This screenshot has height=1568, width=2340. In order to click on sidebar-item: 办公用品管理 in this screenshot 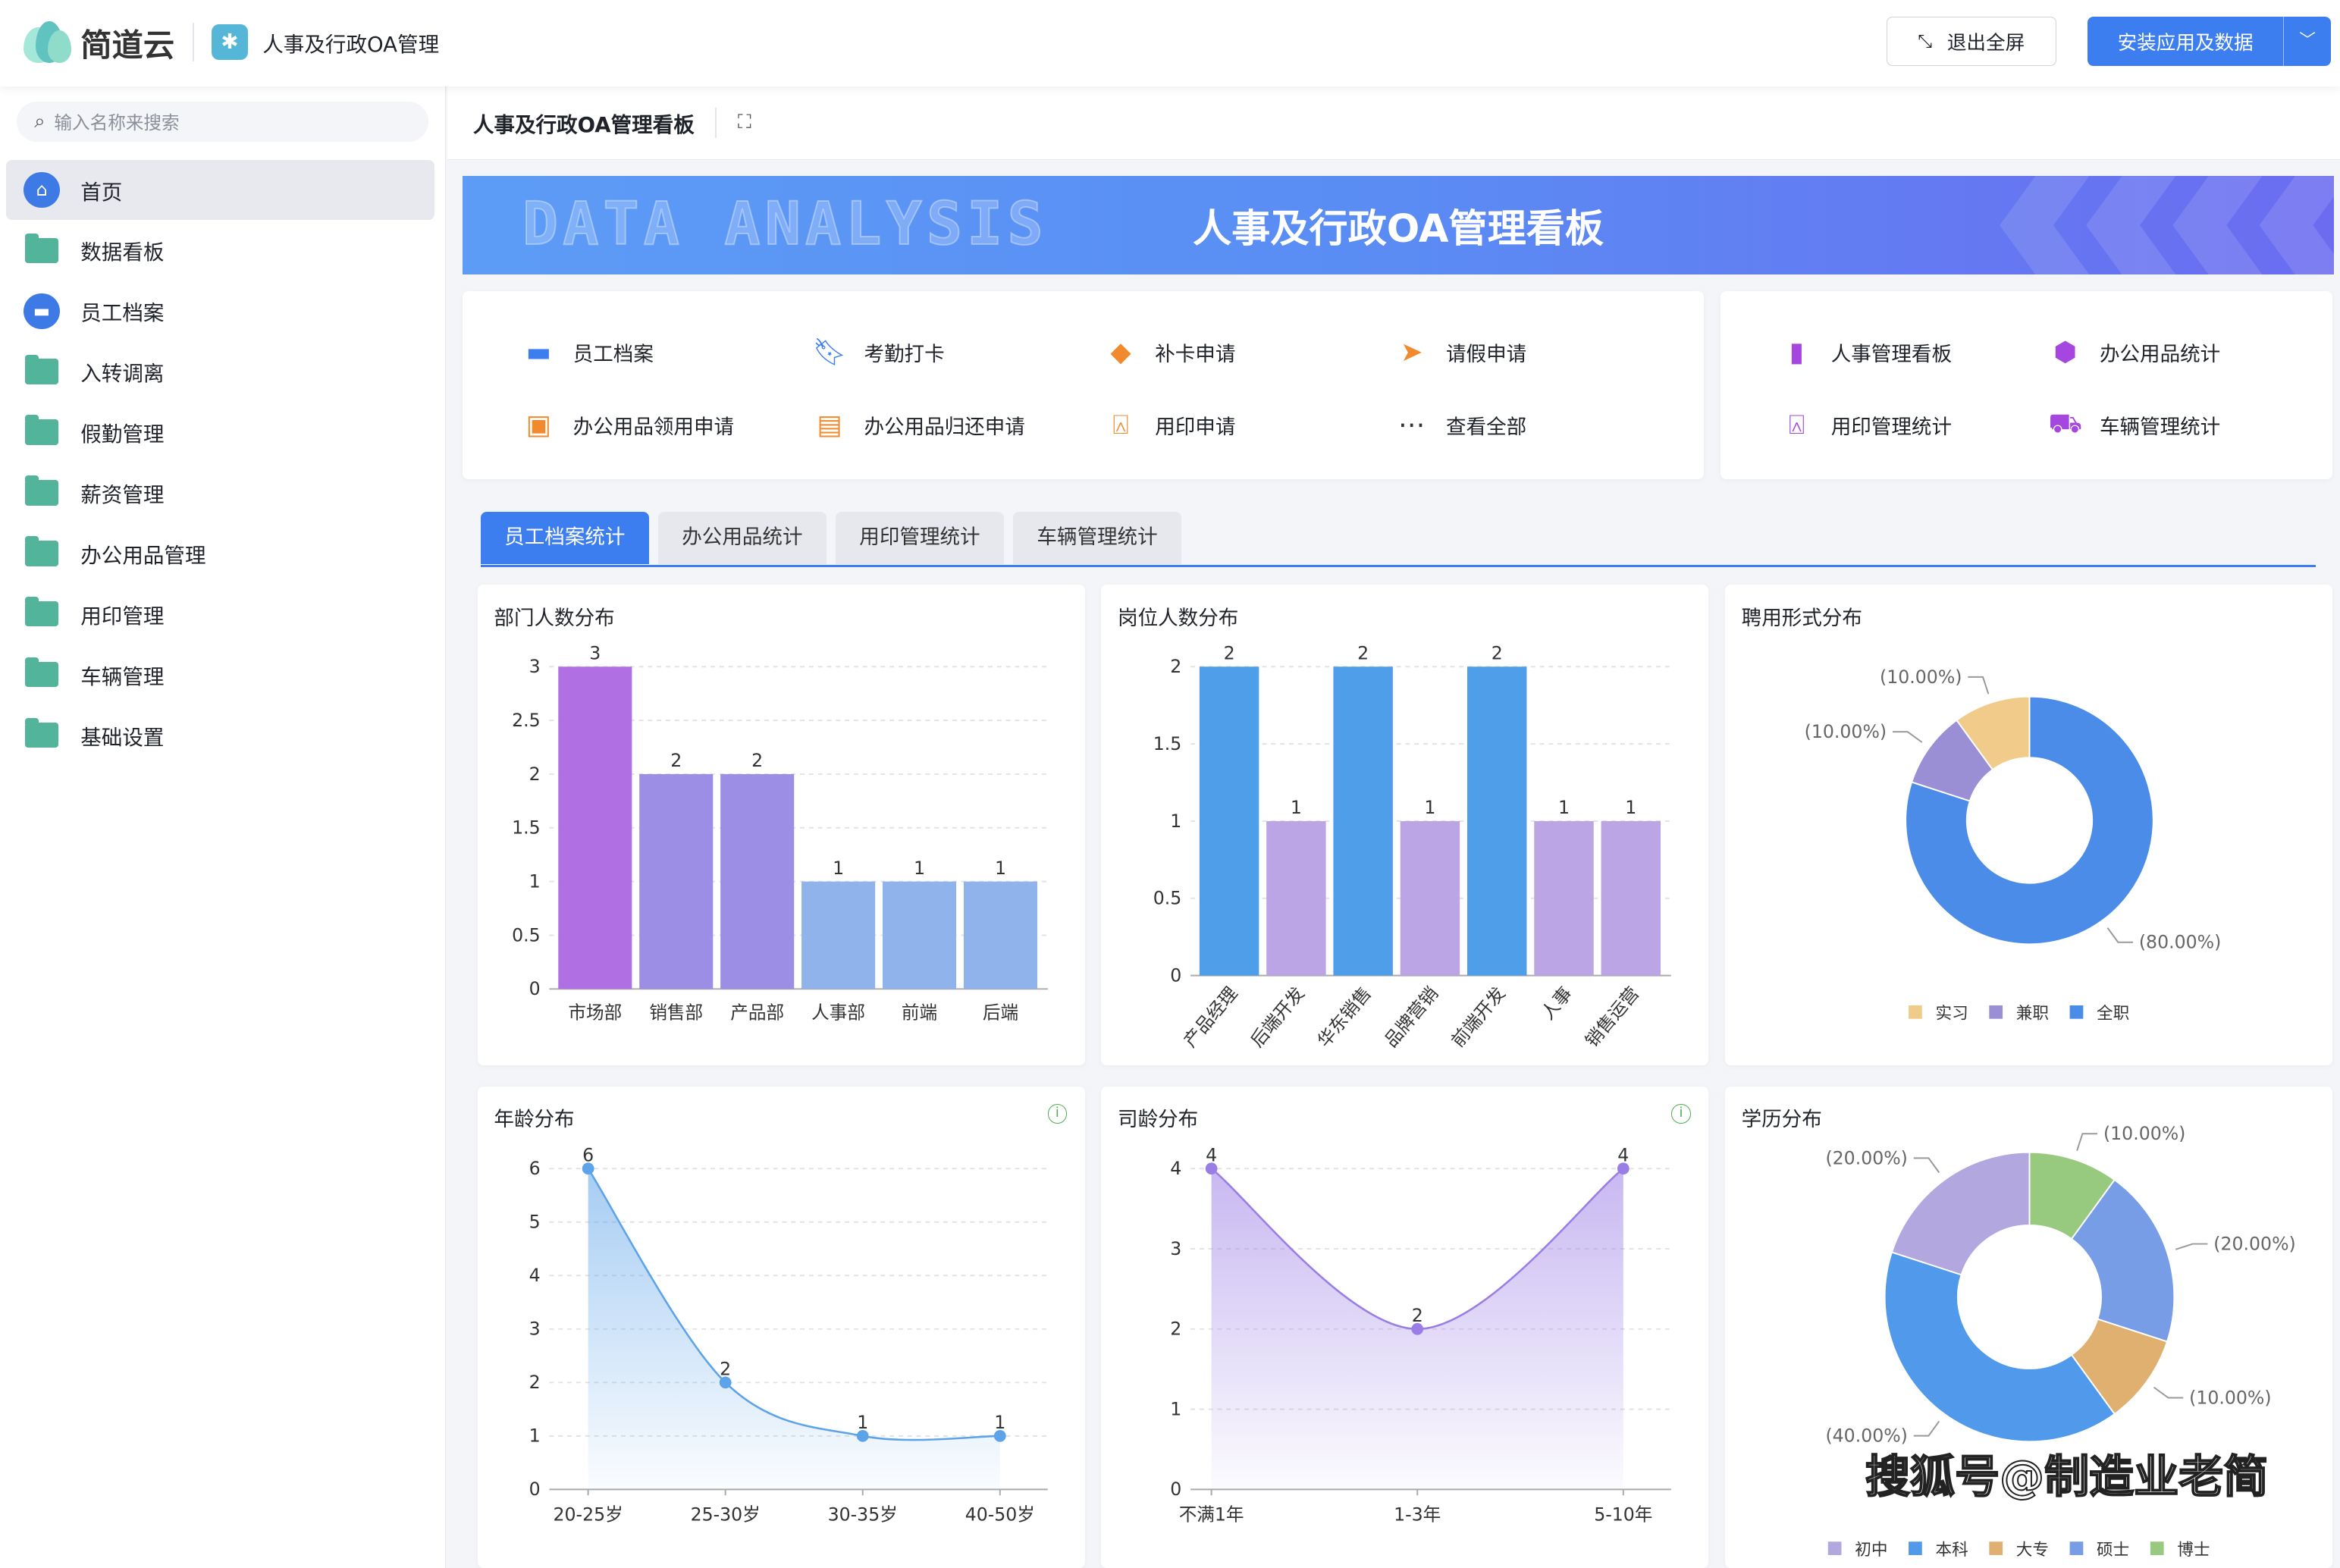, I will do `click(220, 554)`.